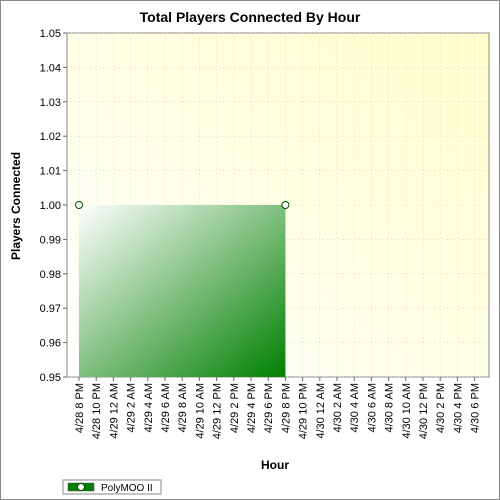 The height and width of the screenshot is (500, 500). What do you see at coordinates (183, 408) in the screenshot?
I see `x-tick-label: 4/29 8 AM` at bounding box center [183, 408].